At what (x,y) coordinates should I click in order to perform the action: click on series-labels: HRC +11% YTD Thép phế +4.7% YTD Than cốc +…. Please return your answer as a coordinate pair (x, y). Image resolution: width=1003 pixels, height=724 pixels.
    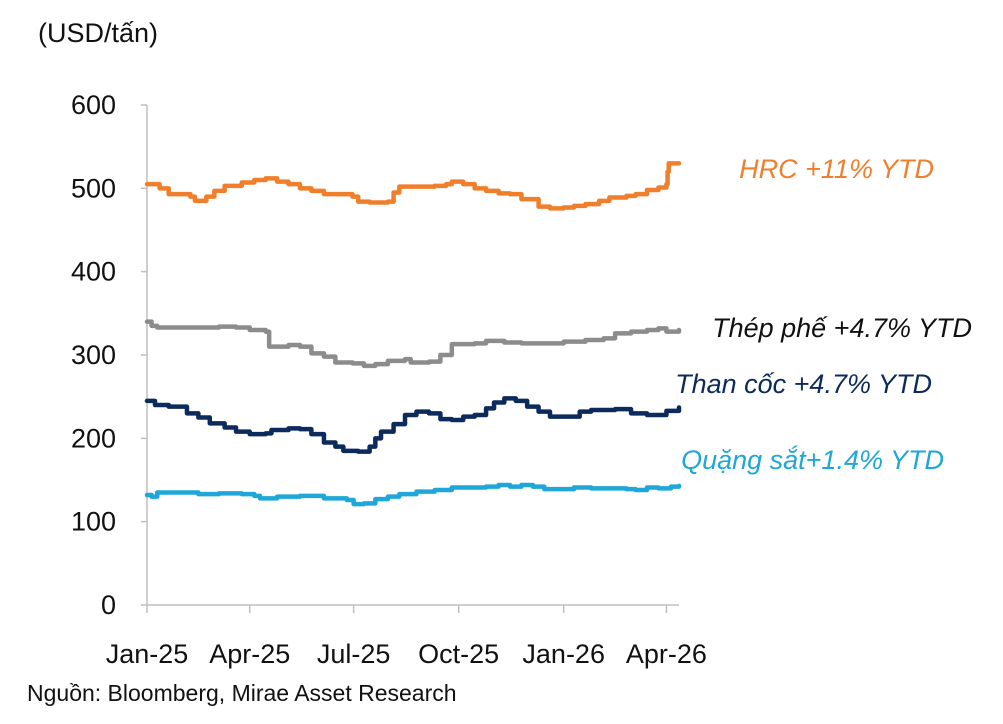
    Looking at the image, I should click on (823, 314).